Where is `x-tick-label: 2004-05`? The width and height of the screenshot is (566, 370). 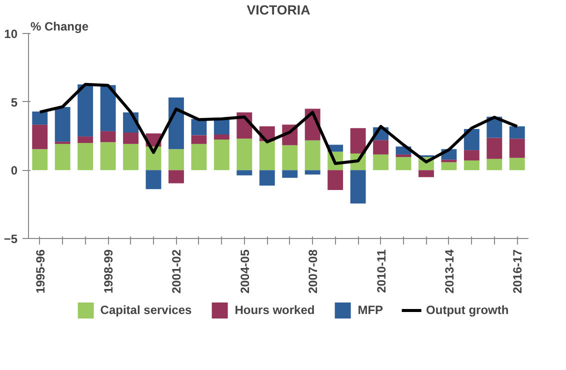 x-tick-label: 2004-05 is located at coordinates (245, 271).